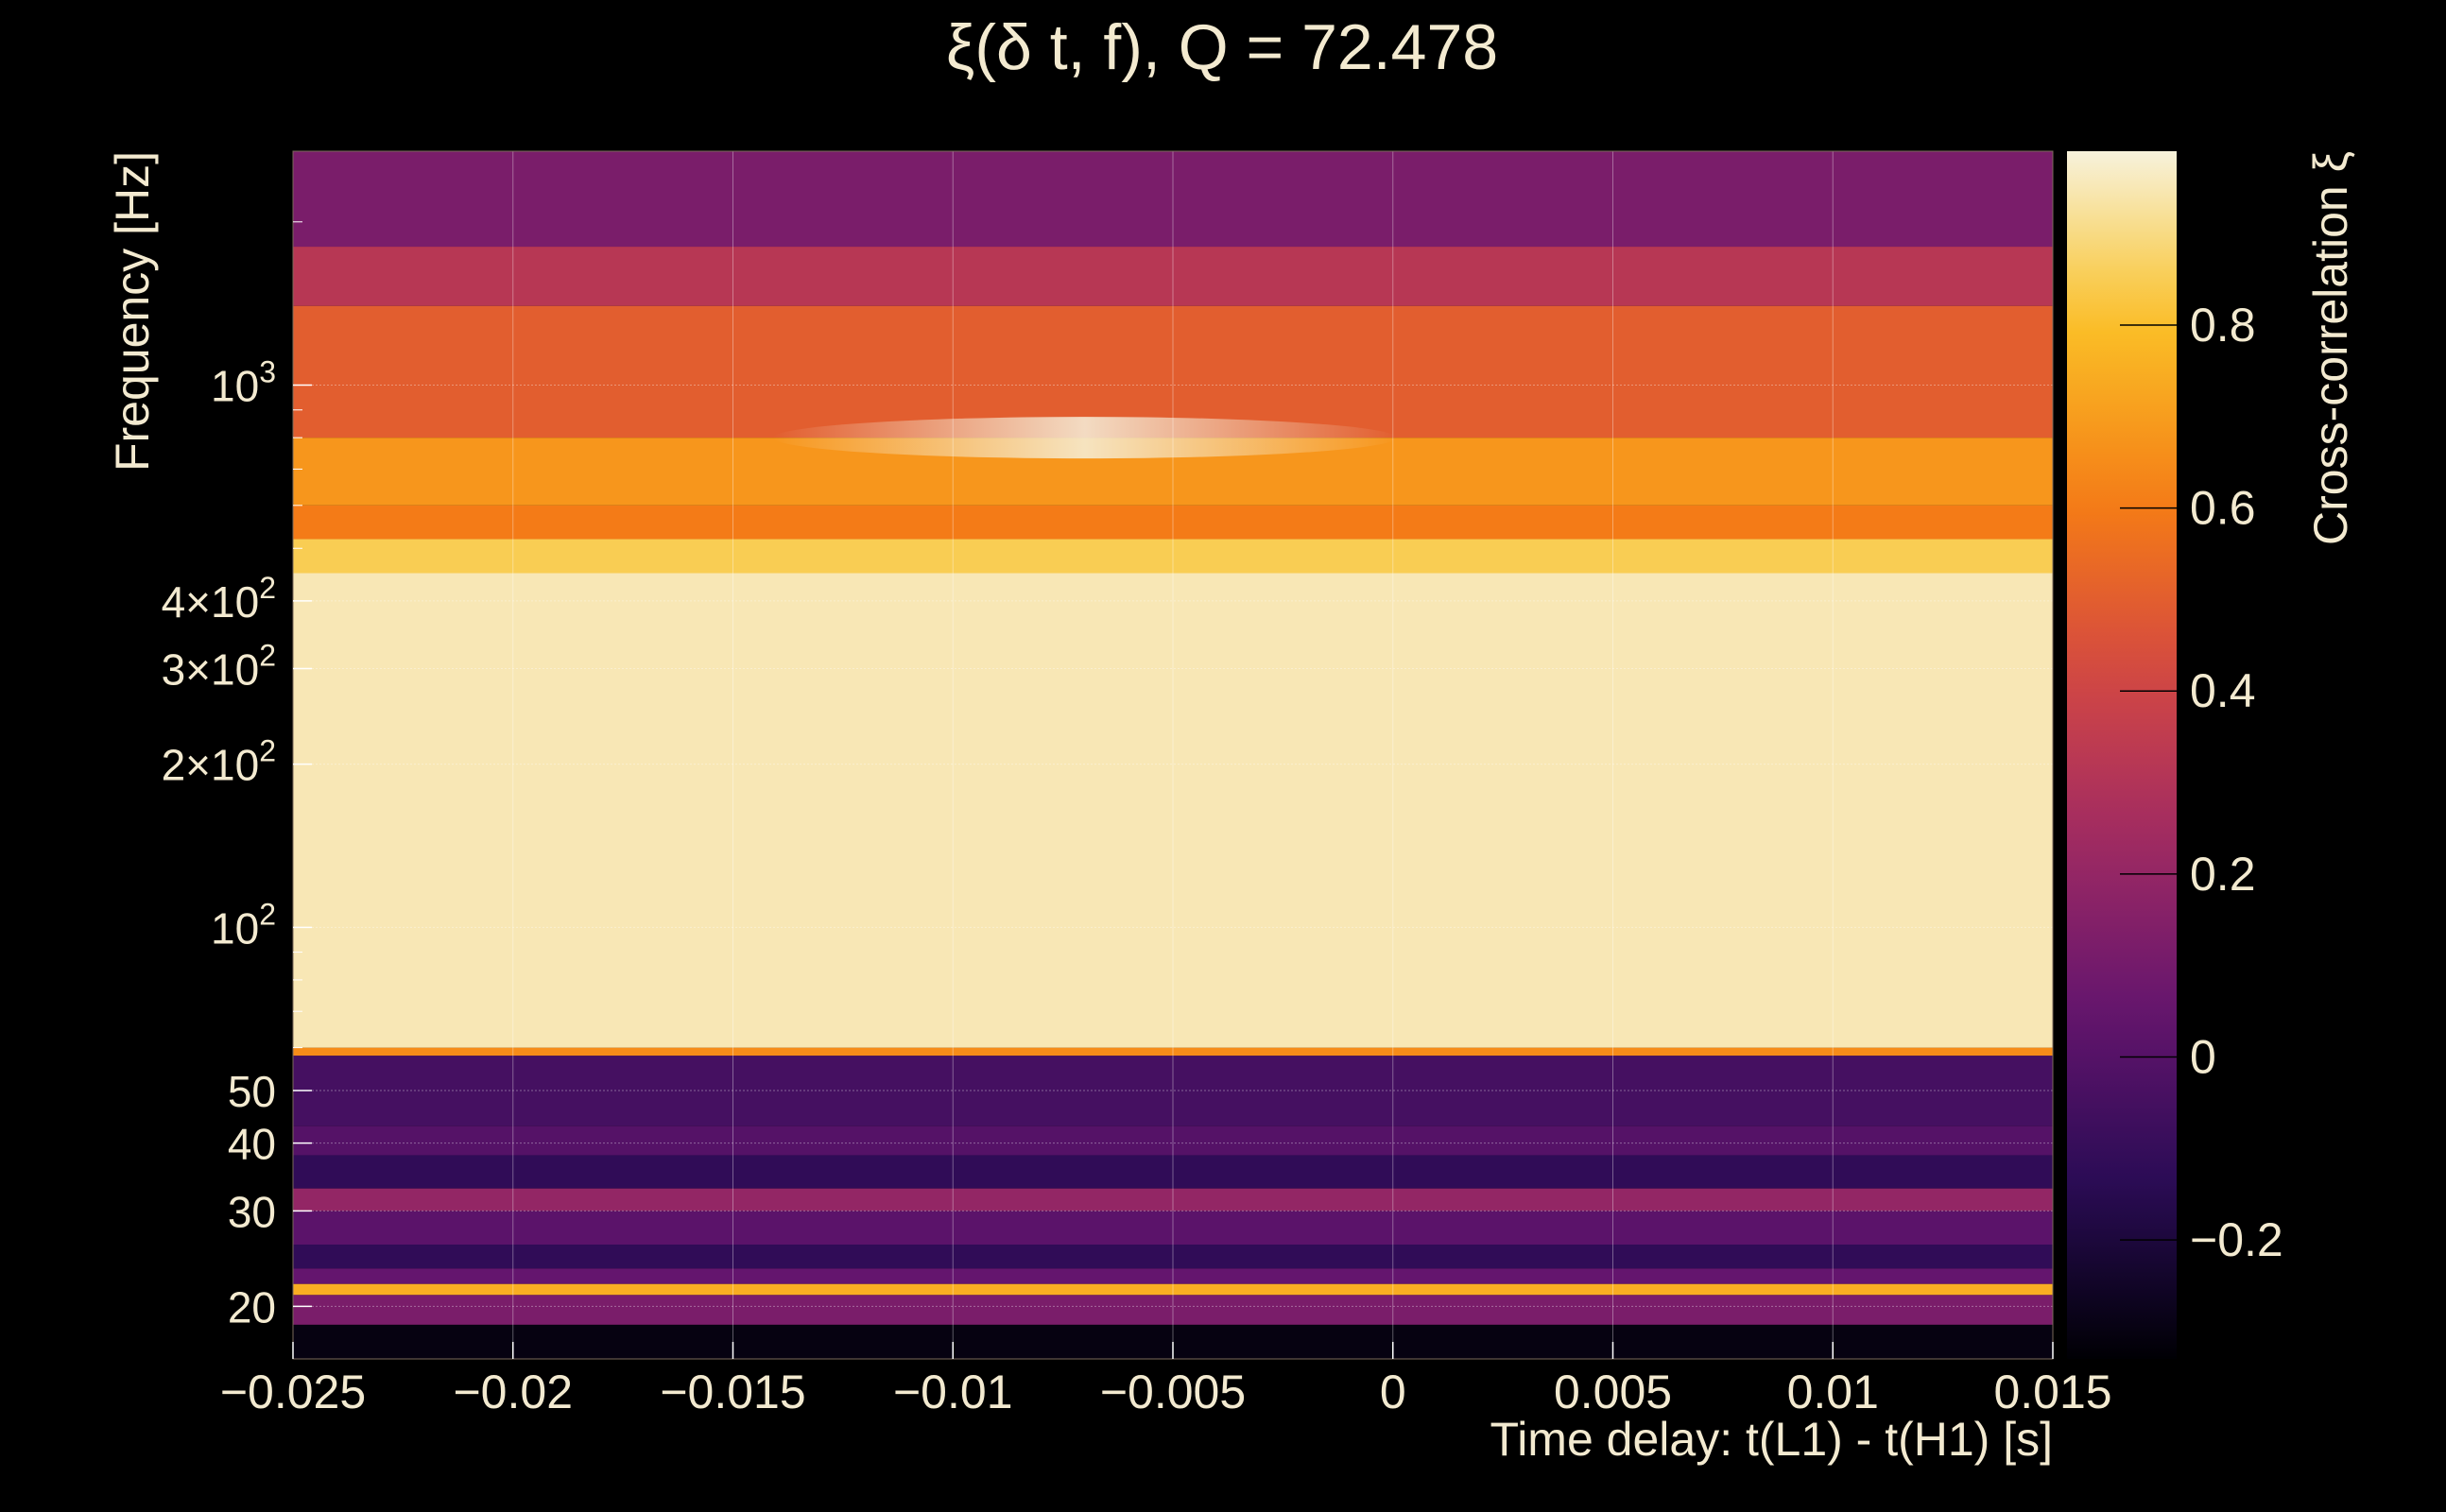 This screenshot has height=1512, width=2446. What do you see at coordinates (1833, 1392) in the screenshot?
I see `x-tick-label: 0.01` at bounding box center [1833, 1392].